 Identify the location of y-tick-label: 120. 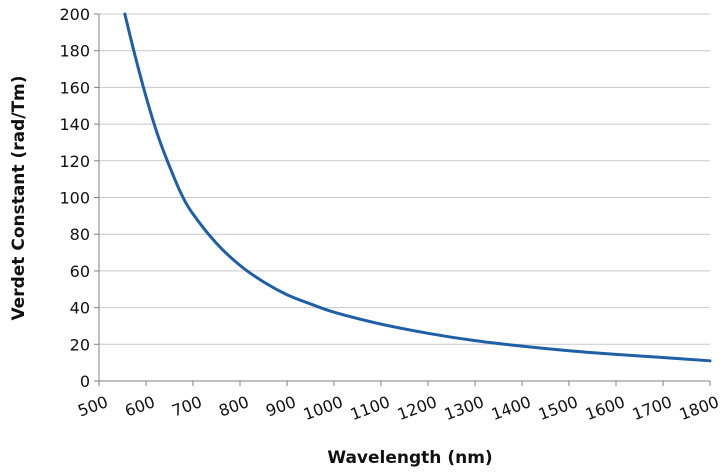
(74, 161).